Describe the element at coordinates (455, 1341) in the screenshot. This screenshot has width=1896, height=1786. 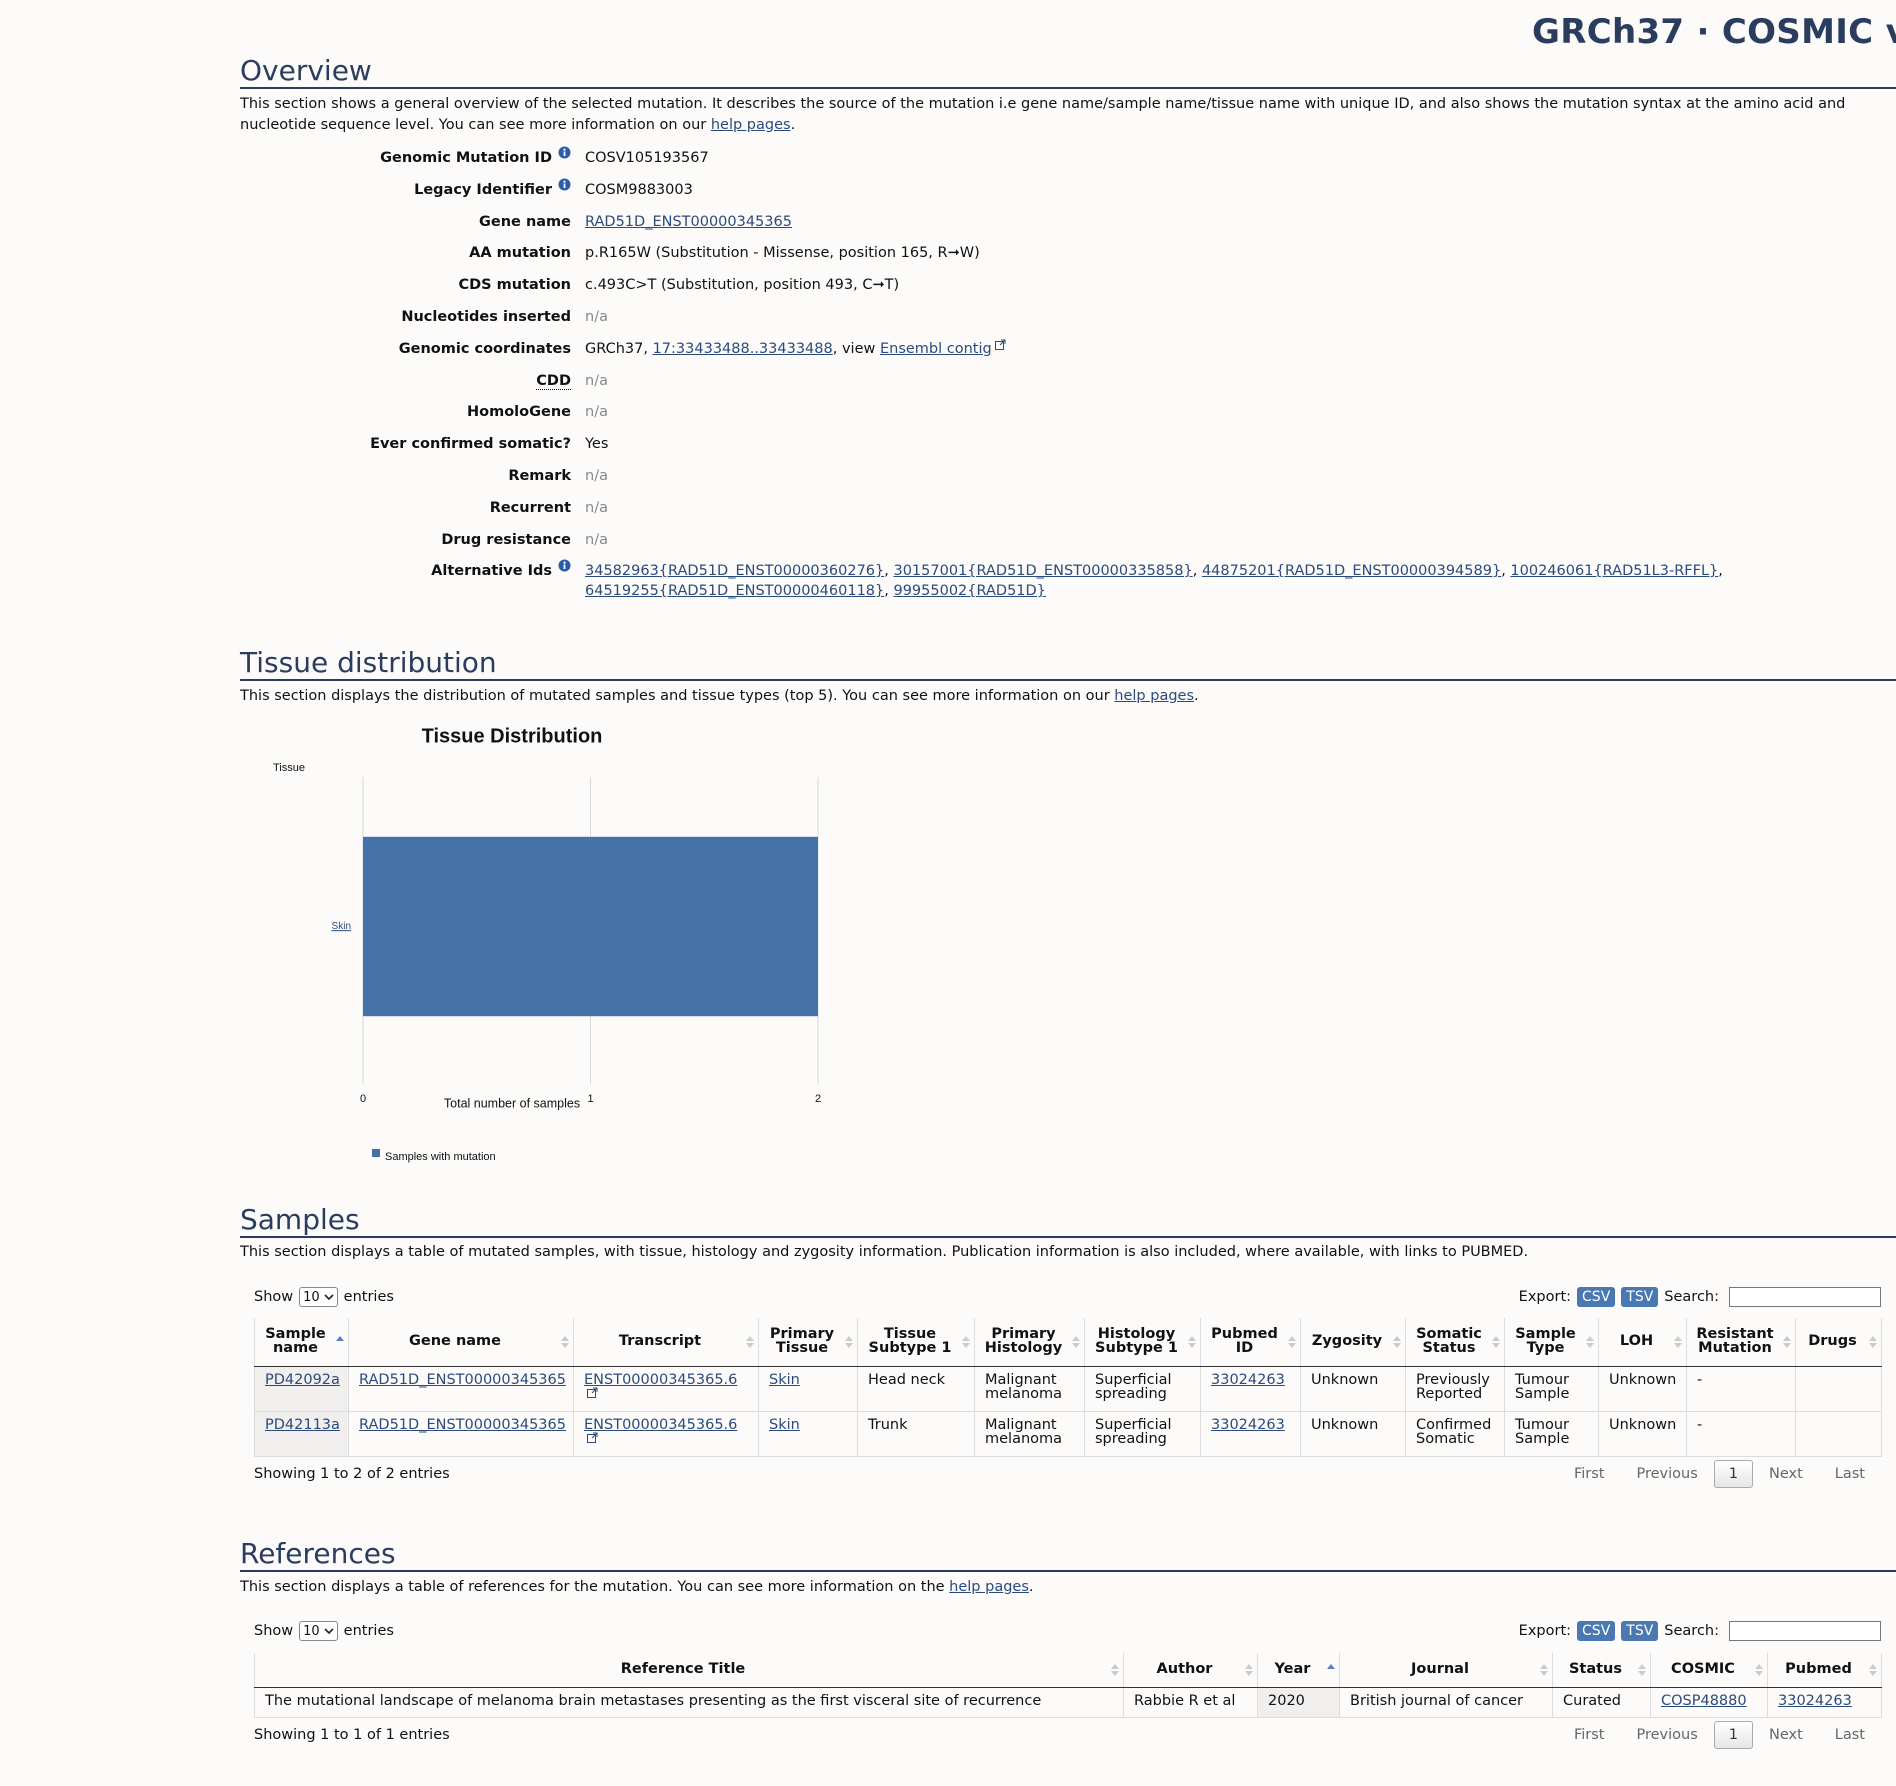
I see `column-header-text: Gene name` at that location.